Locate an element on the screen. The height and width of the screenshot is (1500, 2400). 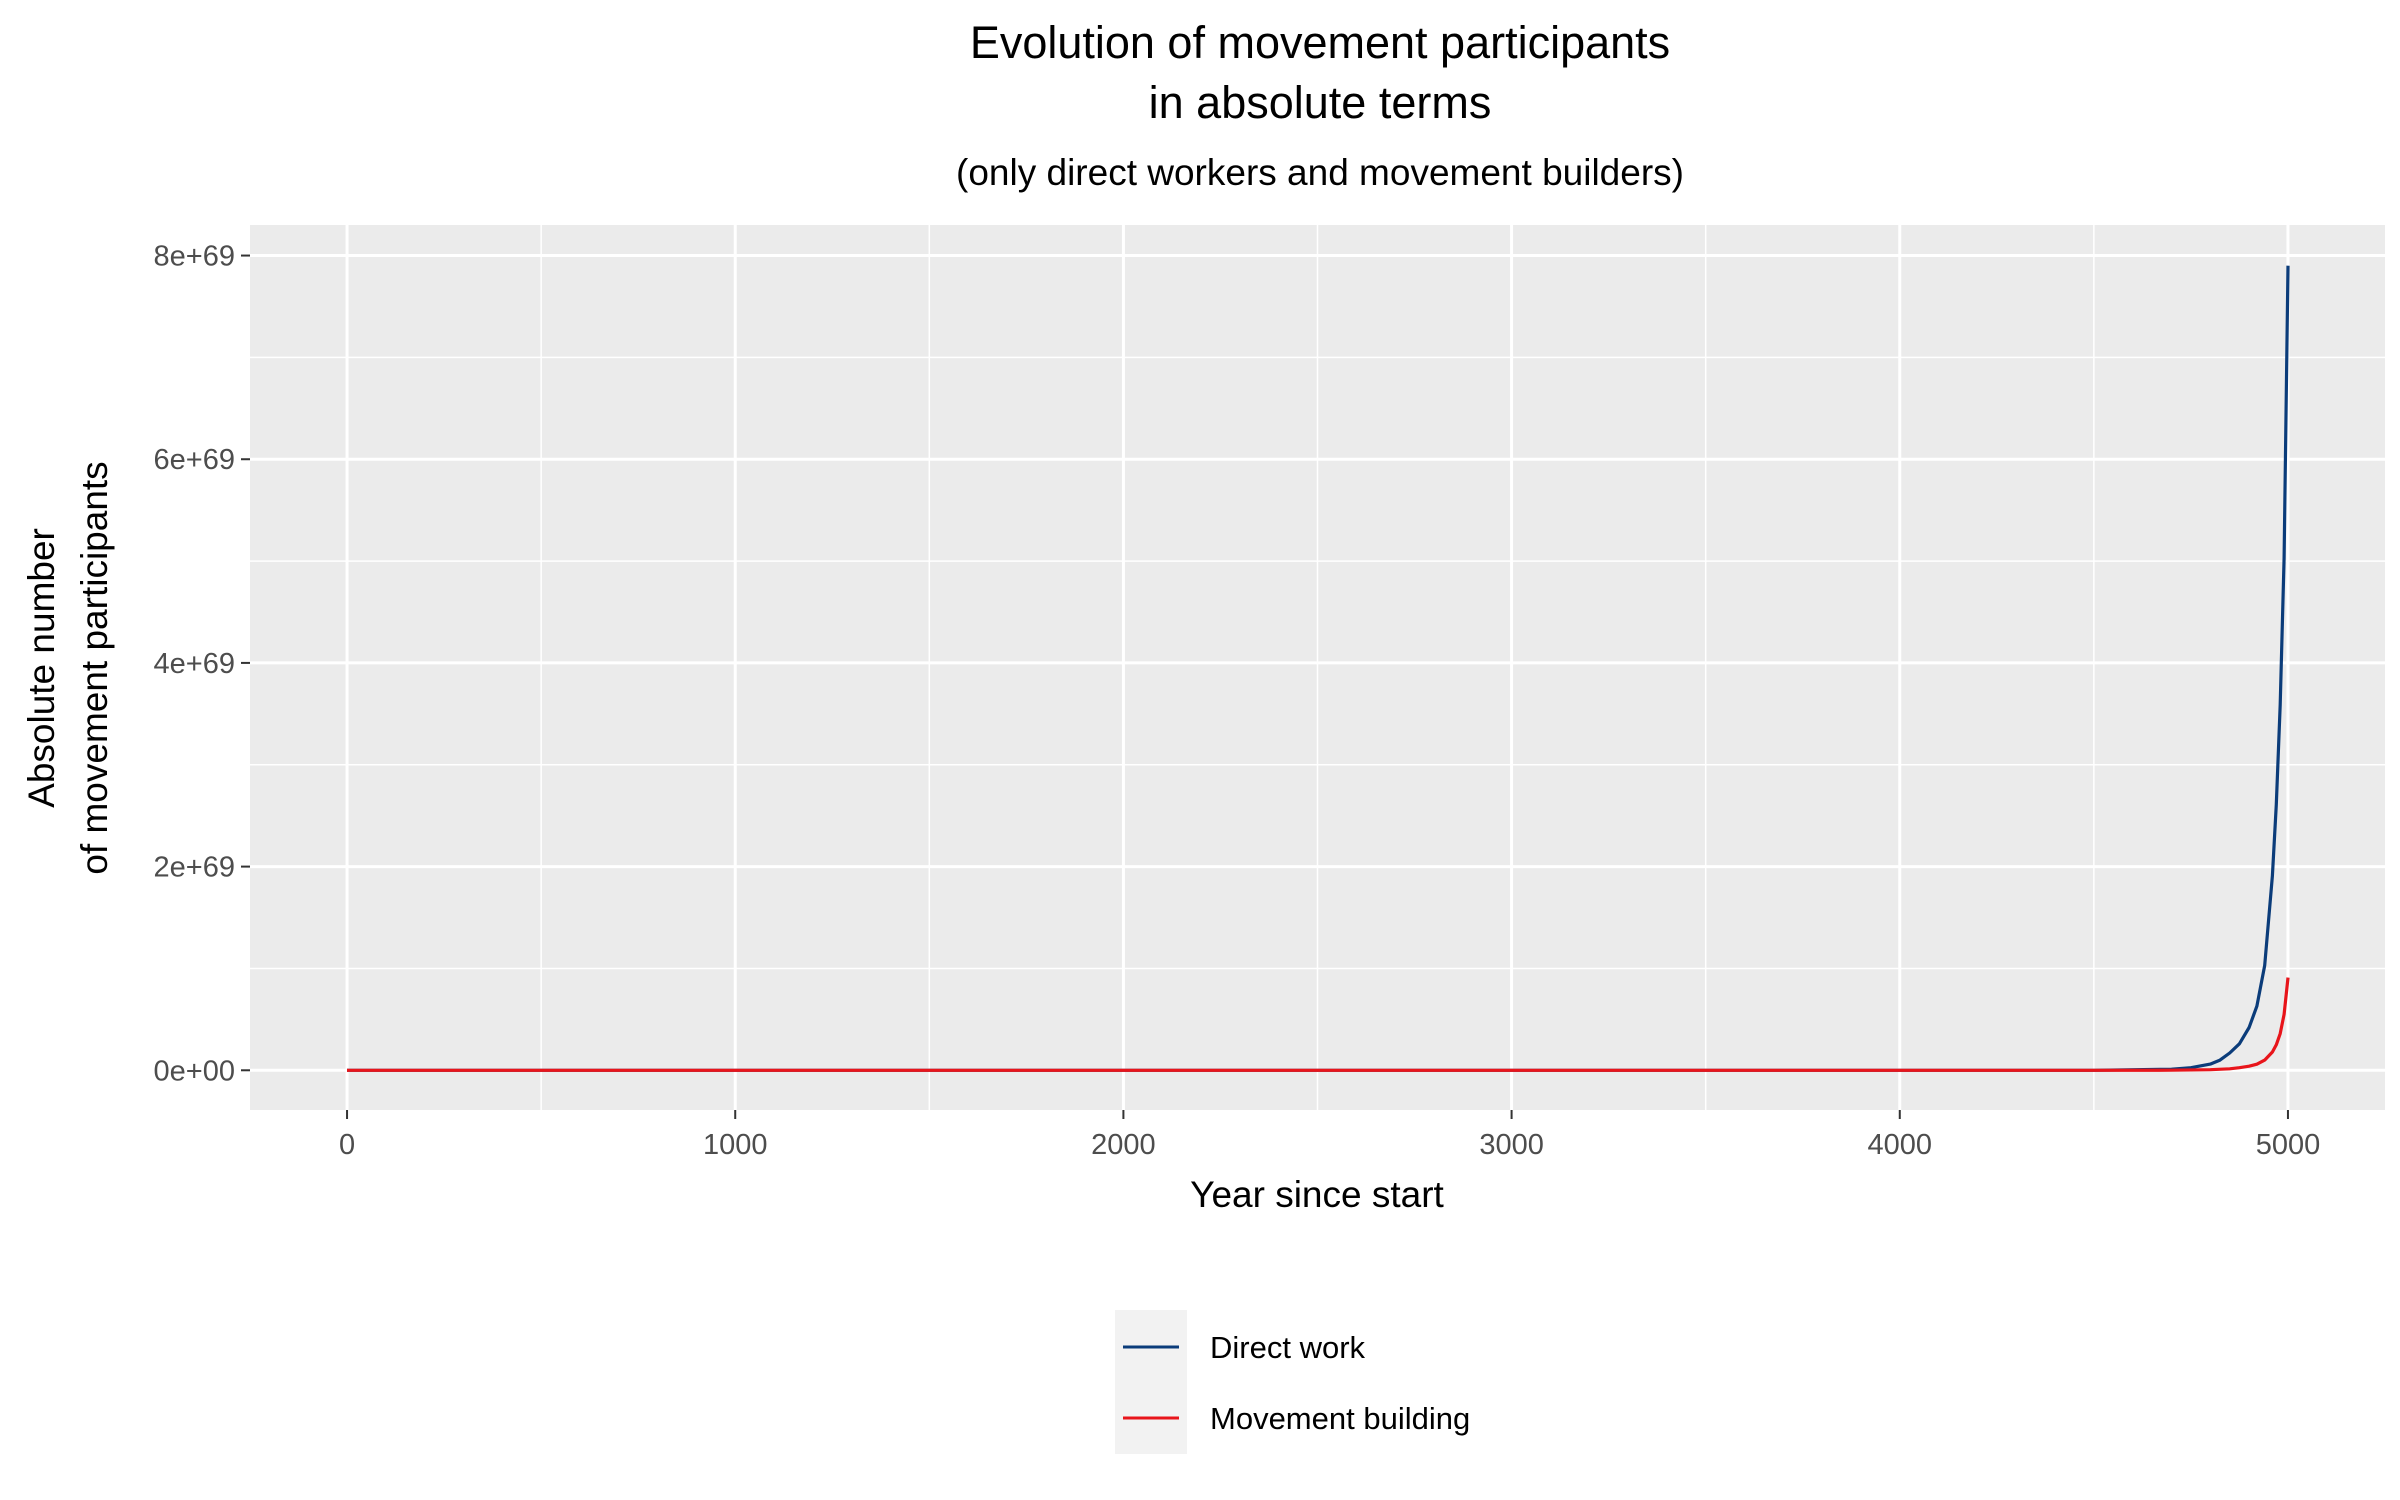
legend-label-direct-work: Direct work is located at coordinates (1288, 1347).